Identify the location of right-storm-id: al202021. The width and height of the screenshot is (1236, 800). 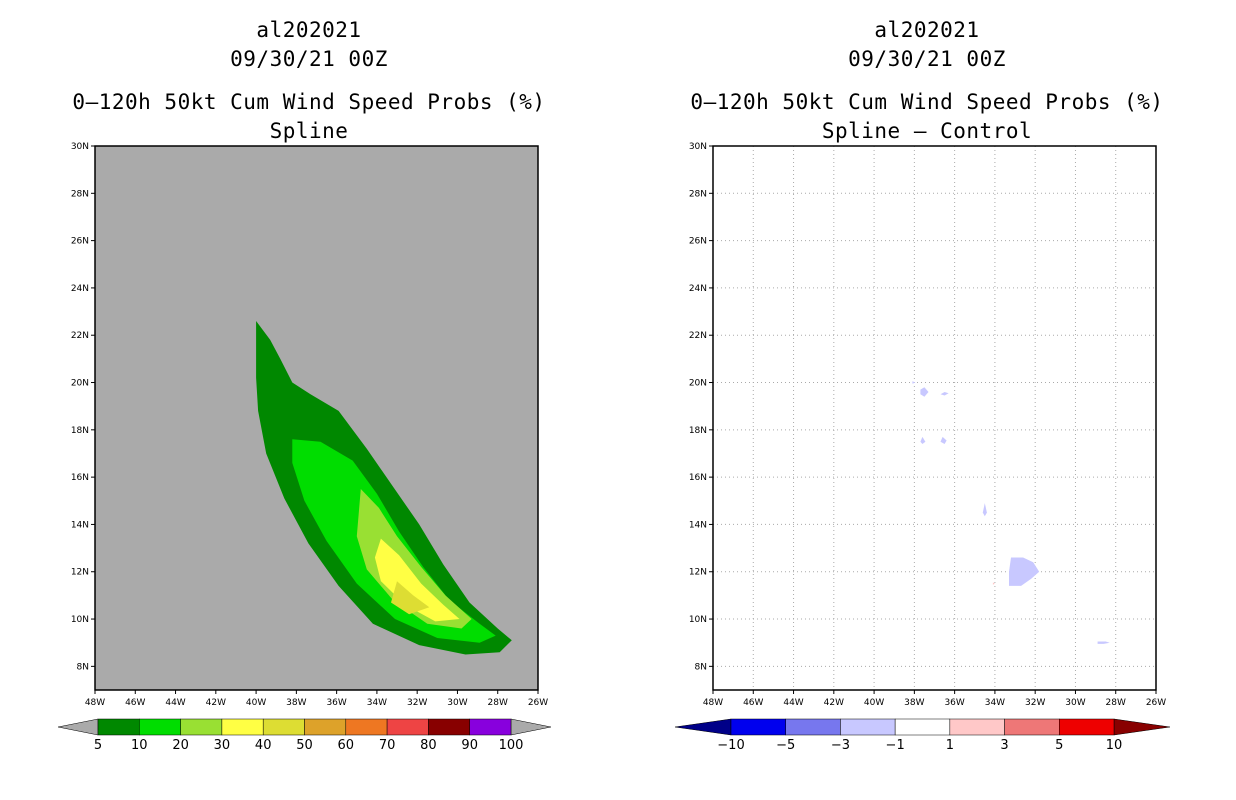
(927, 30).